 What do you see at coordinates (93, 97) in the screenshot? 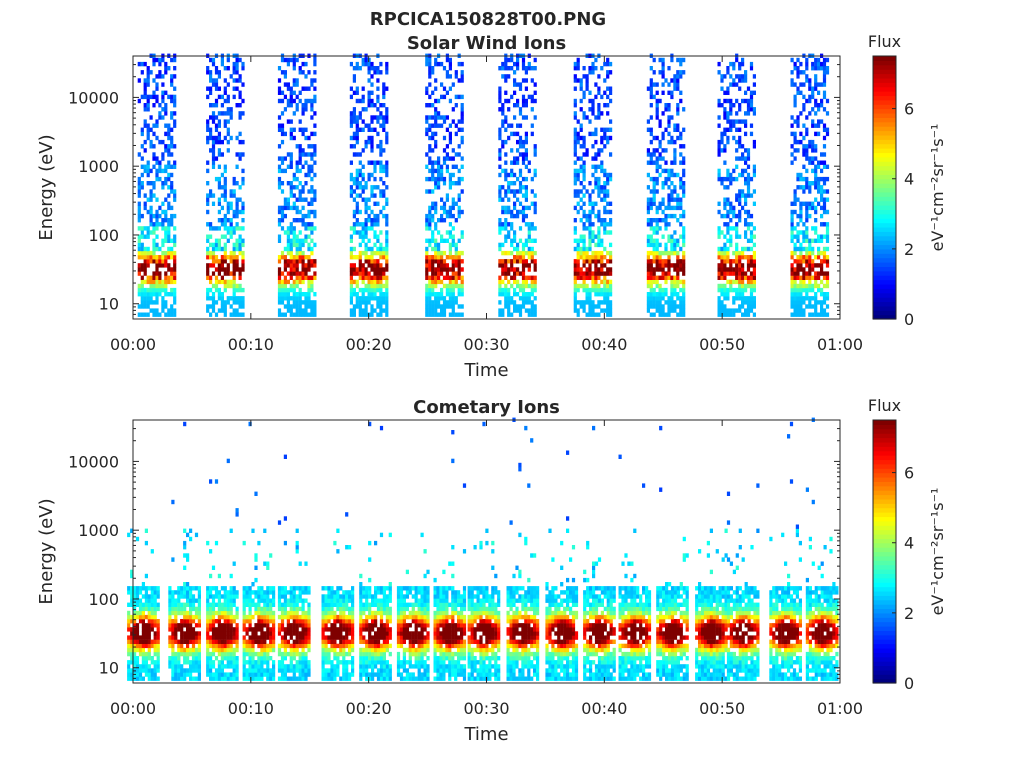
I see `y-tick-label: 10000` at bounding box center [93, 97].